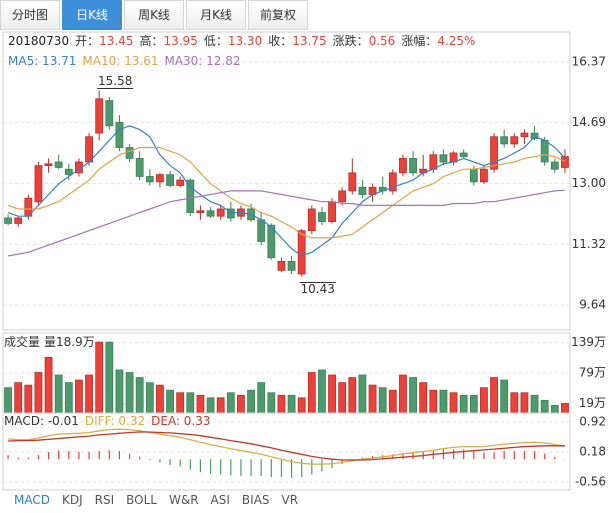 The width and height of the screenshot is (610, 513). Describe the element at coordinates (278, 15) in the screenshot. I see `period-tab: 前复权` at that location.